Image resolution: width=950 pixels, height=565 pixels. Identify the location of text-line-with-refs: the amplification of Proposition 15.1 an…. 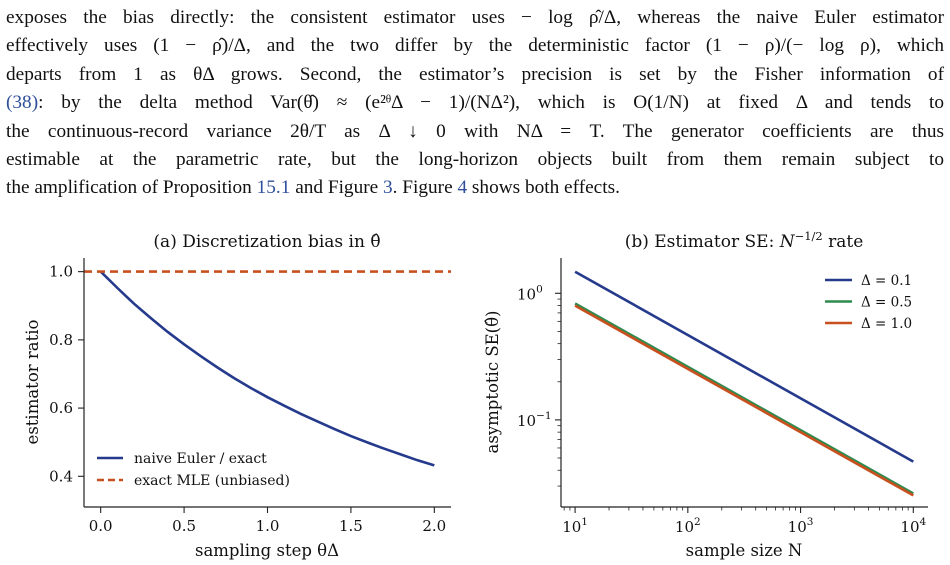
(475, 188).